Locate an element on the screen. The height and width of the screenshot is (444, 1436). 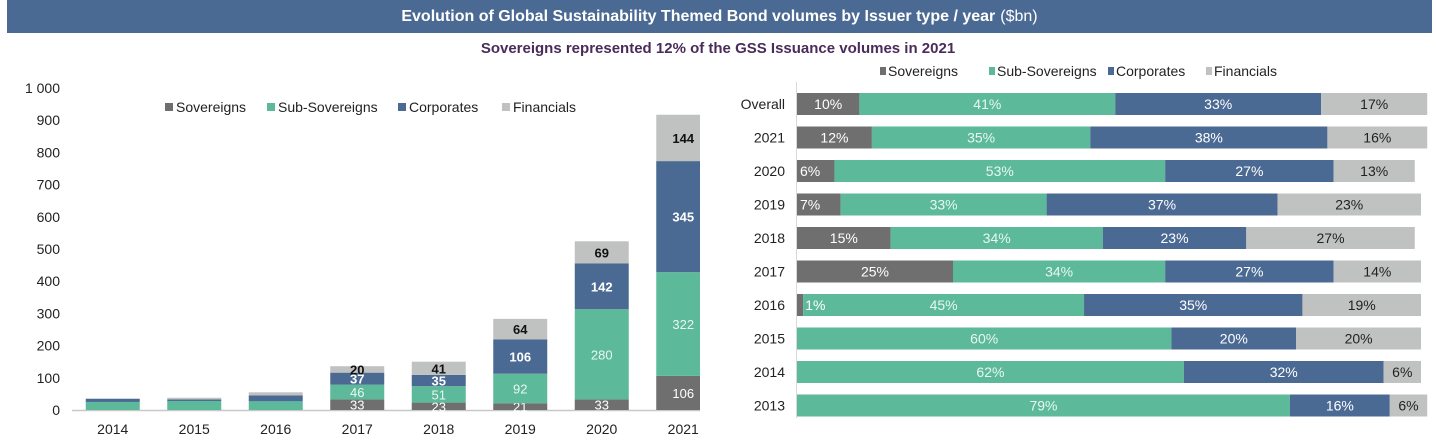
data-label: 23 is located at coordinates (439, 406).